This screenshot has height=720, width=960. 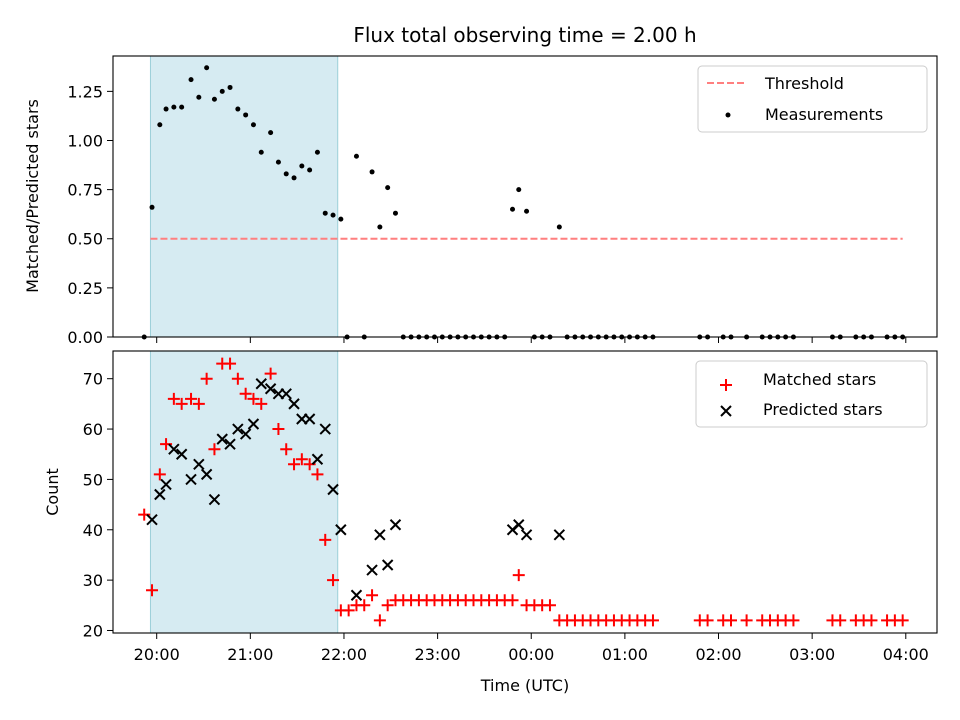 What do you see at coordinates (823, 409) in the screenshot?
I see `legend-label-predicted: Predicted stars` at bounding box center [823, 409].